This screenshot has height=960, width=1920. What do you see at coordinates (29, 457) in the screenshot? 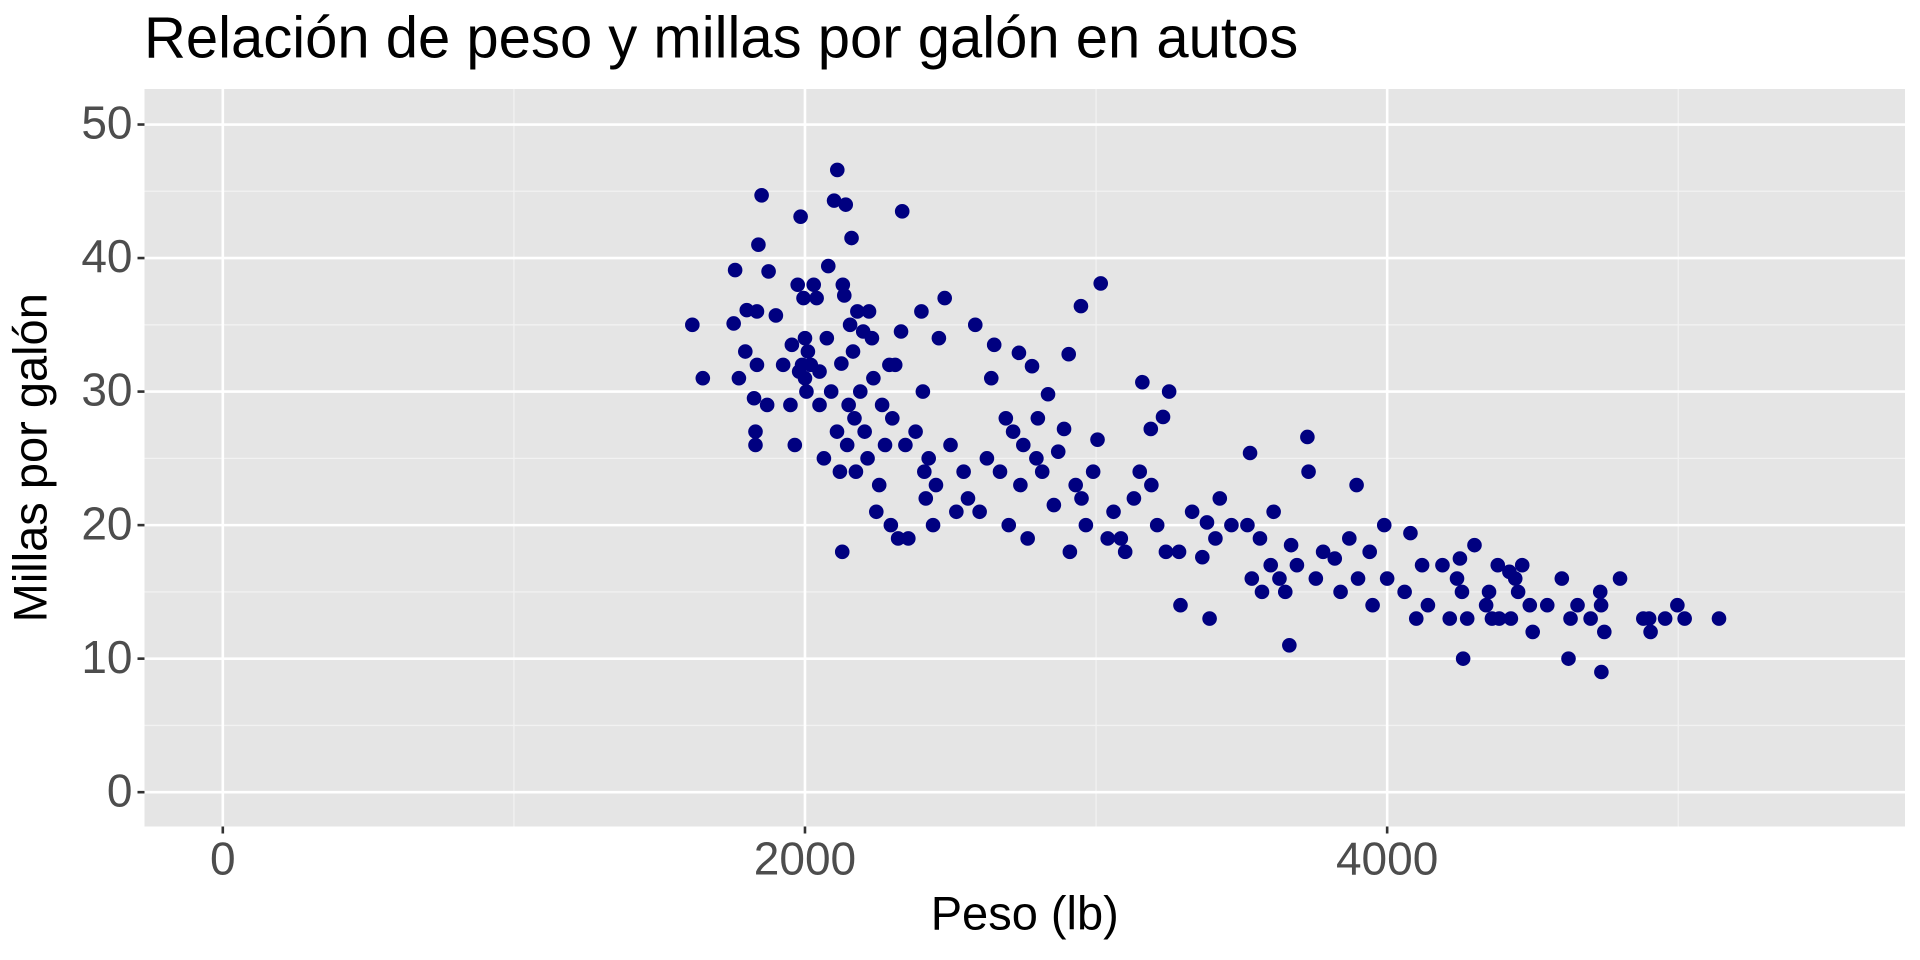
I see `y-axis-title: Millas por galón` at bounding box center [29, 457].